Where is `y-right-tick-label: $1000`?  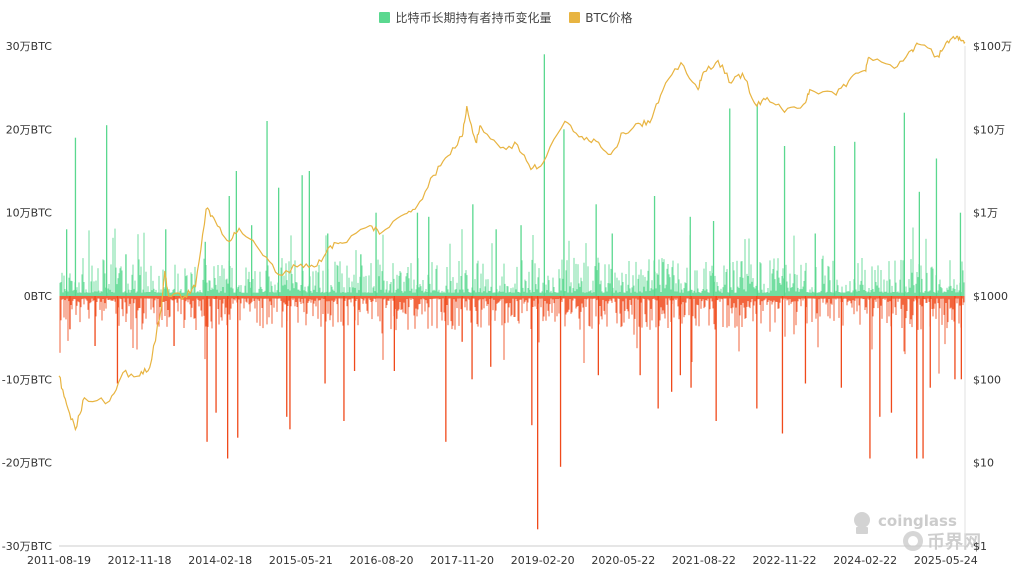 y-right-tick-label: $1000 is located at coordinates (990, 296).